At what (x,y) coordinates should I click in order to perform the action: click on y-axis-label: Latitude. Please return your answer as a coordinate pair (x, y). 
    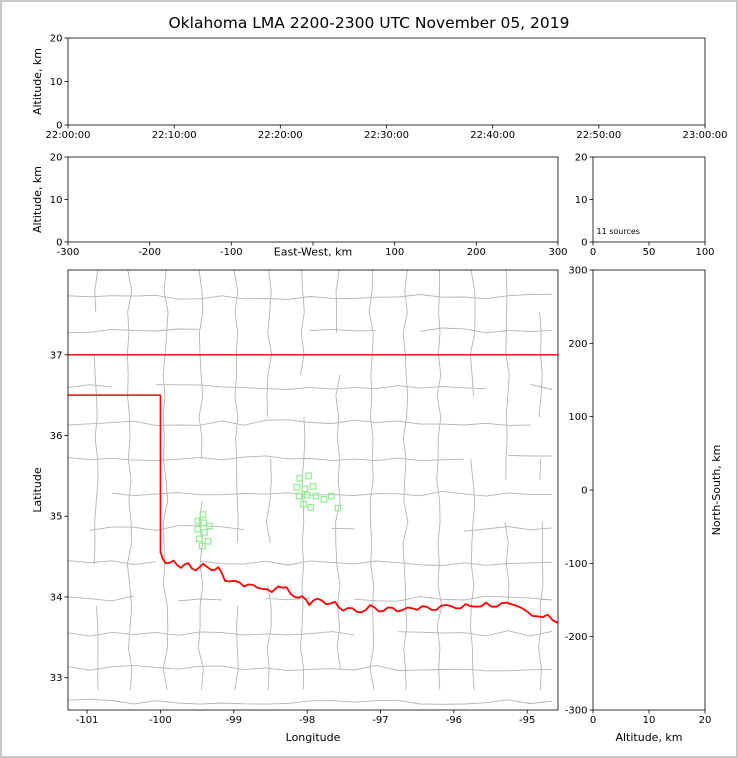
    Looking at the image, I should click on (37, 490).